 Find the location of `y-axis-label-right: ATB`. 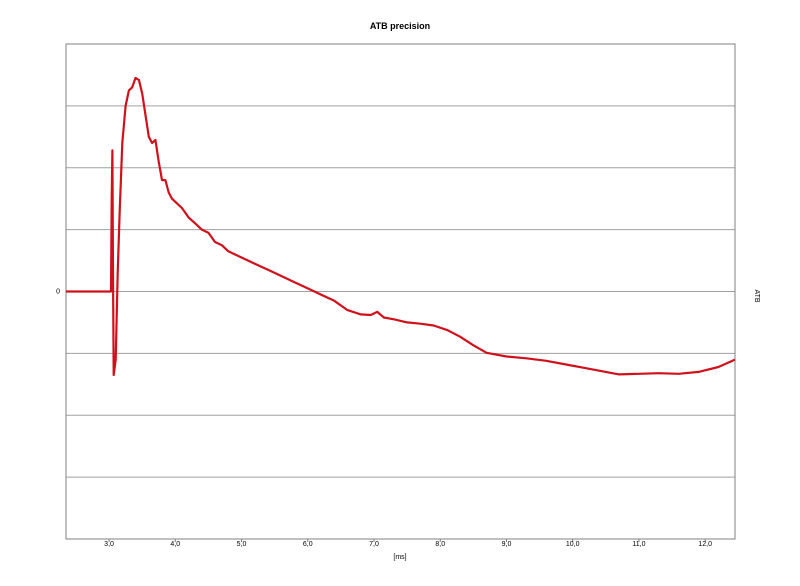

y-axis-label-right: ATB is located at coordinates (756, 295).